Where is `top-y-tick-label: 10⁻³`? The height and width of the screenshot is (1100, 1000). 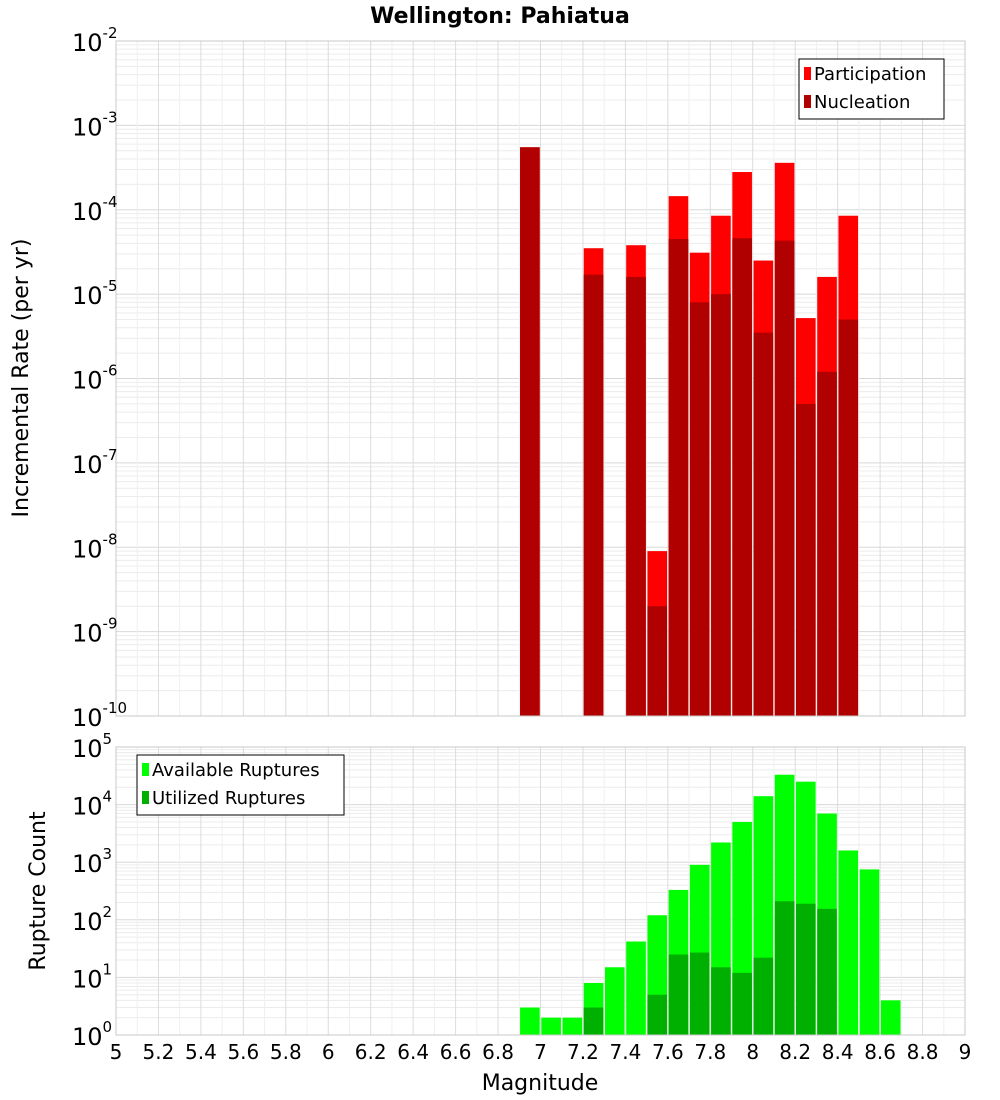
top-y-tick-label: 10⁻³ is located at coordinates (95, 124).